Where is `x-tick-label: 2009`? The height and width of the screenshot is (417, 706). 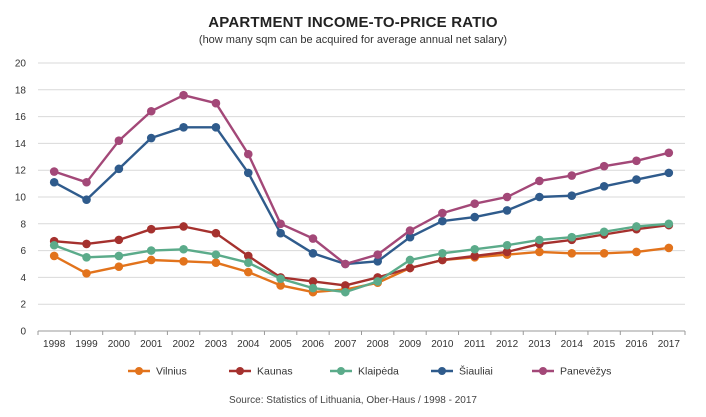
x-tick-label: 2009 is located at coordinates (410, 344).